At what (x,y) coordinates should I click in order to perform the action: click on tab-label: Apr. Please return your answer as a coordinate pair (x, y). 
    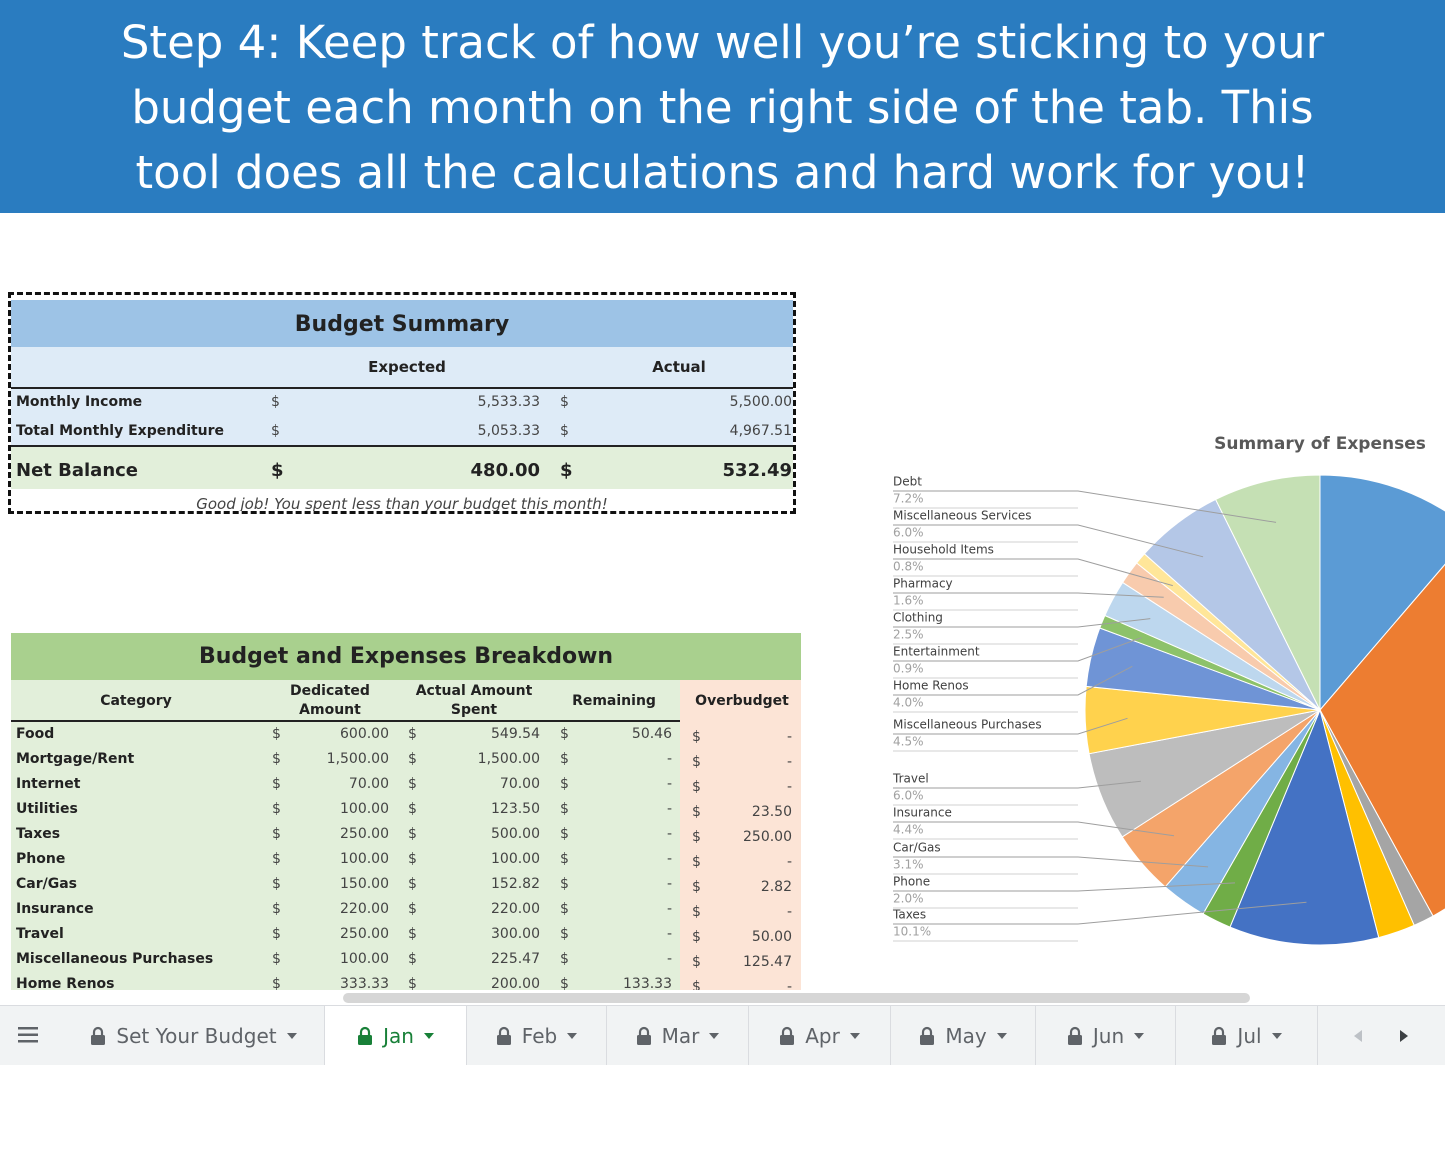
    Looking at the image, I should click on (822, 1035).